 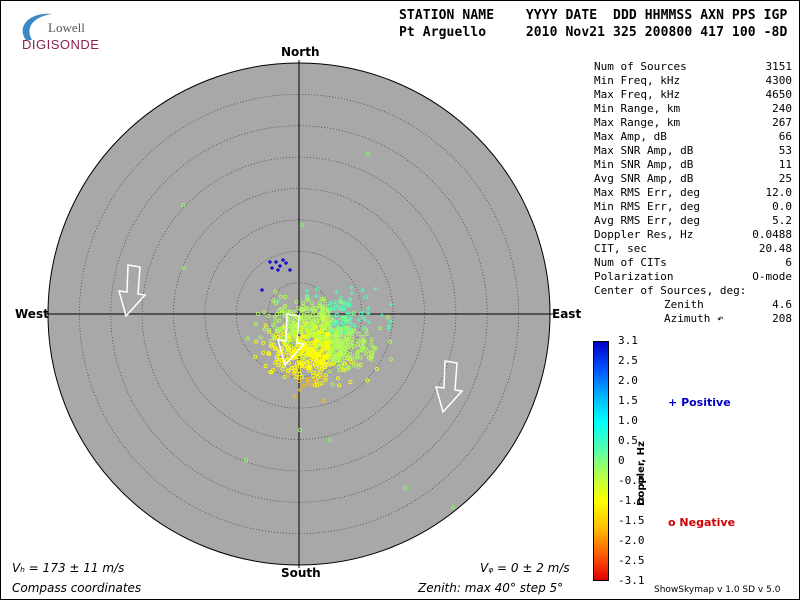 I want to click on stat-label: Max Amp, dB, so click(x=630, y=136).